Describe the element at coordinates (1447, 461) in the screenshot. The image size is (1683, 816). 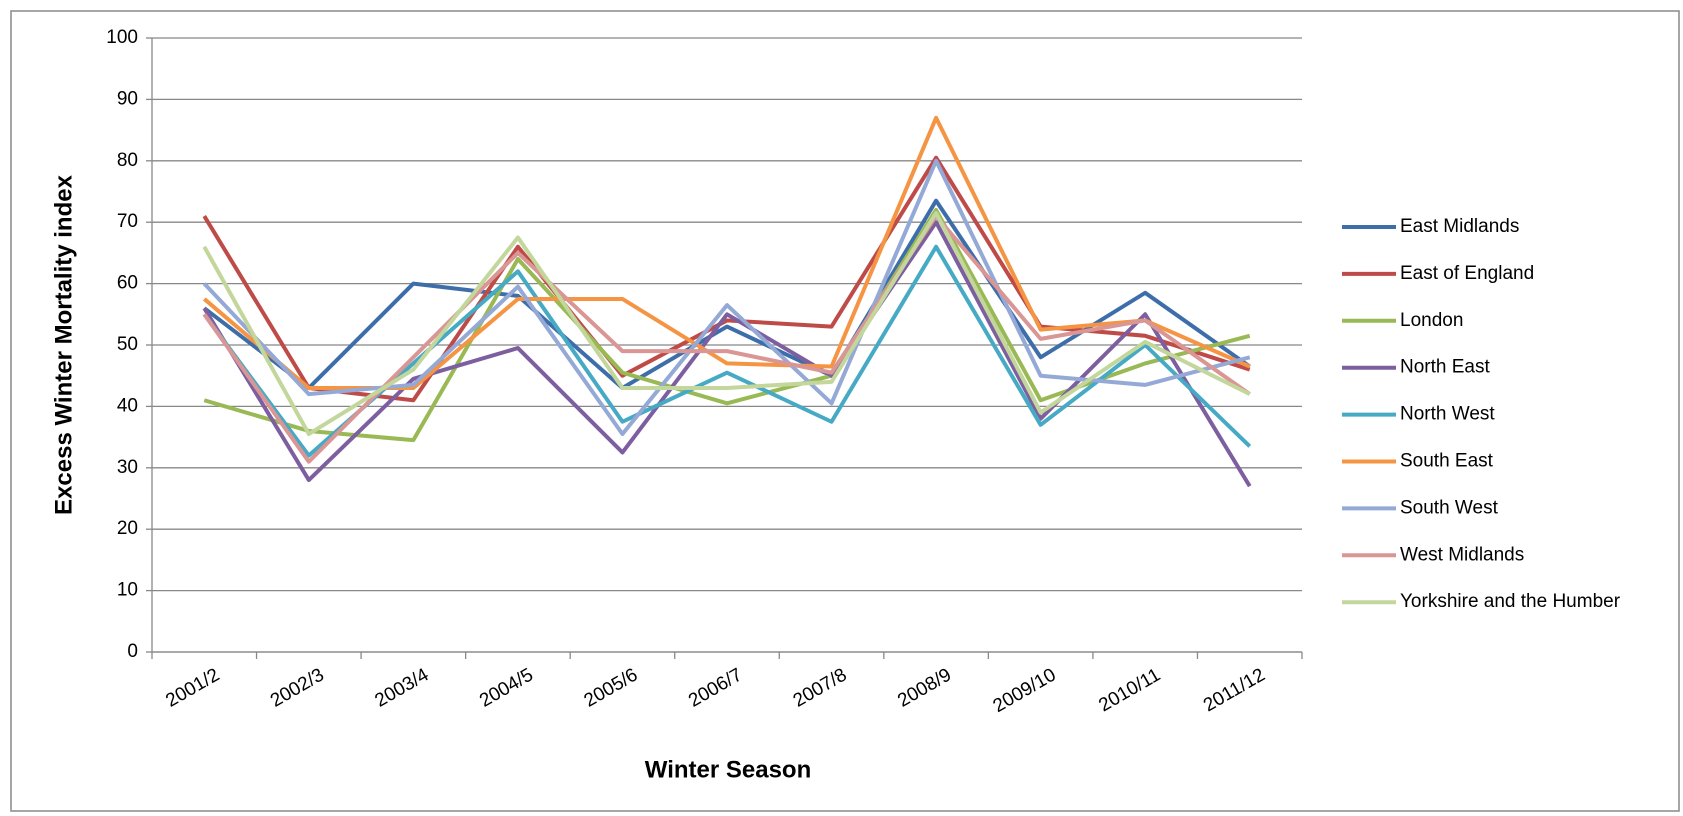
I see `legend-label: South East` at that location.